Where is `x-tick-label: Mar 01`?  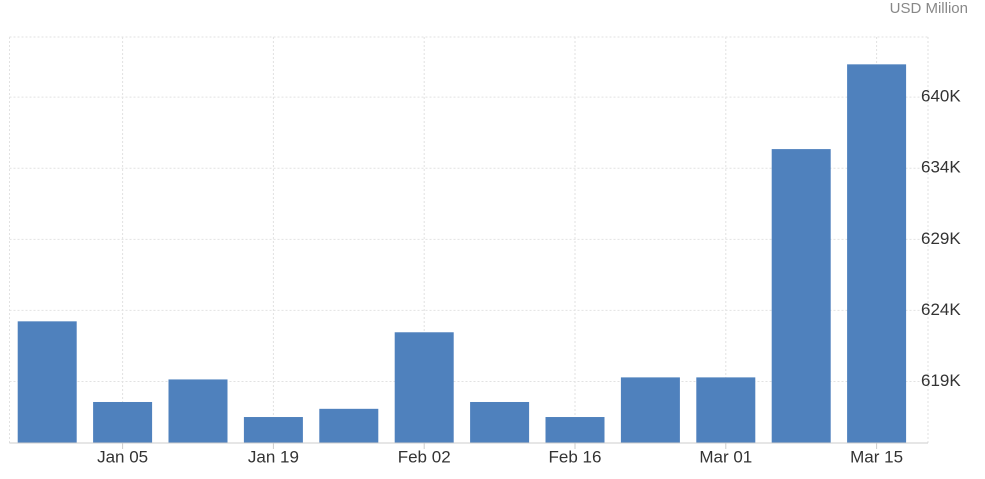 x-tick-label: Mar 01 is located at coordinates (725, 456).